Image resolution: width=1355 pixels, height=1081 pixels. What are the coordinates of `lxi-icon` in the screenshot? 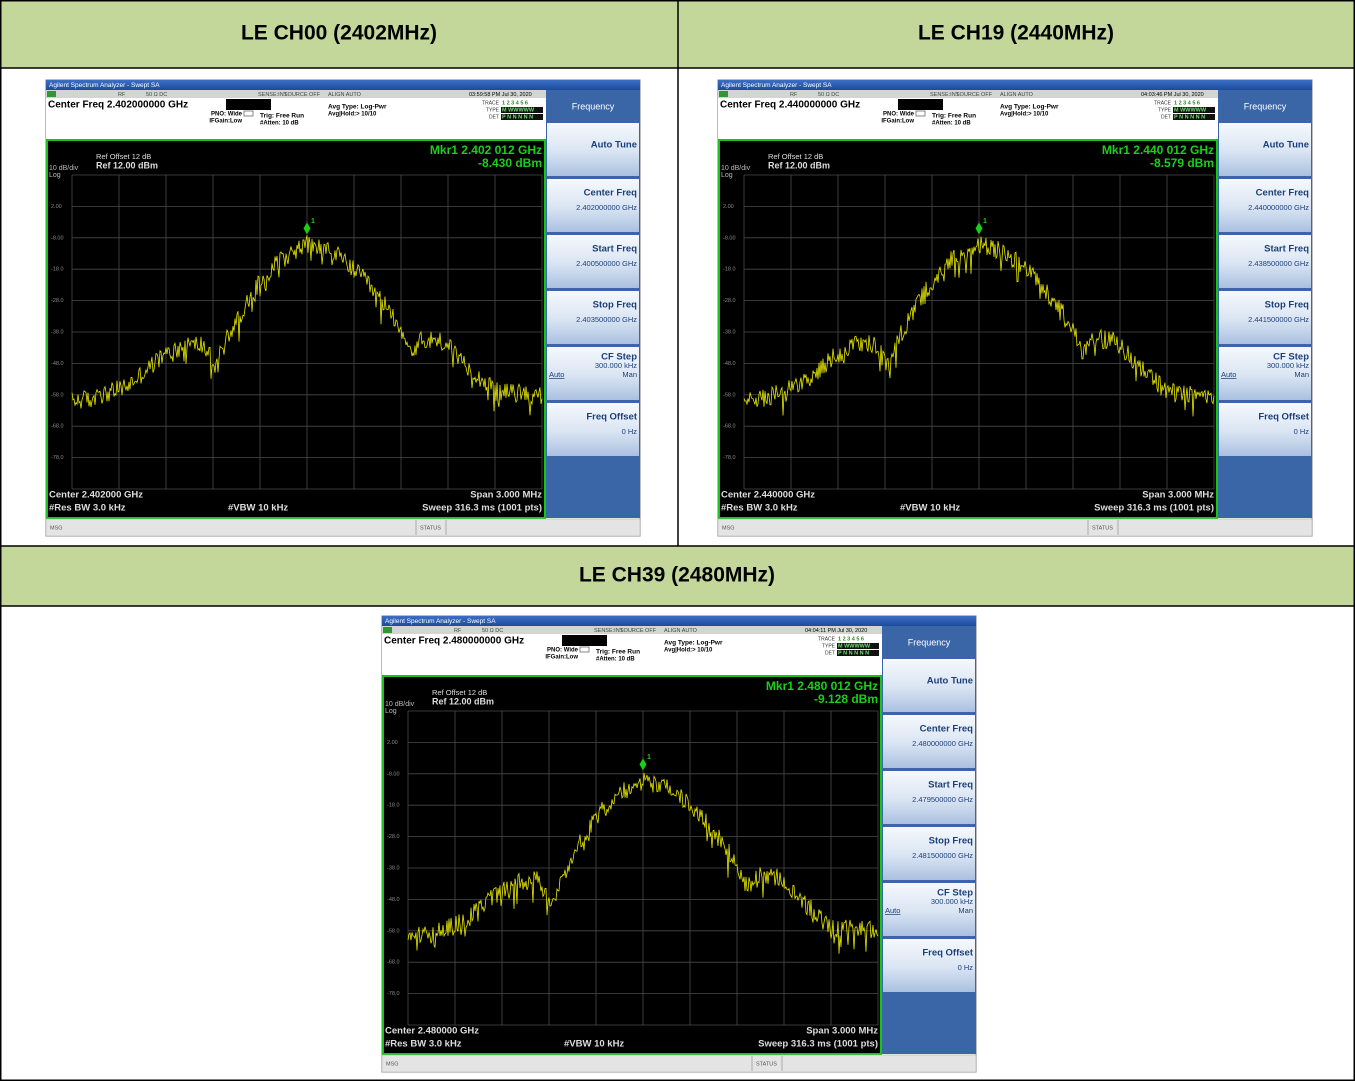 It's located at (51, 94).